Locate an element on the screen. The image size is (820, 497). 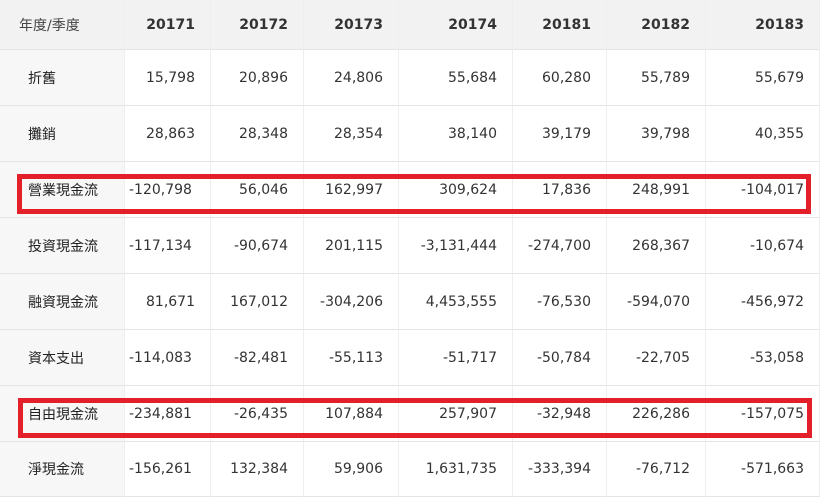
table-cell: -456,972 is located at coordinates (763, 302).